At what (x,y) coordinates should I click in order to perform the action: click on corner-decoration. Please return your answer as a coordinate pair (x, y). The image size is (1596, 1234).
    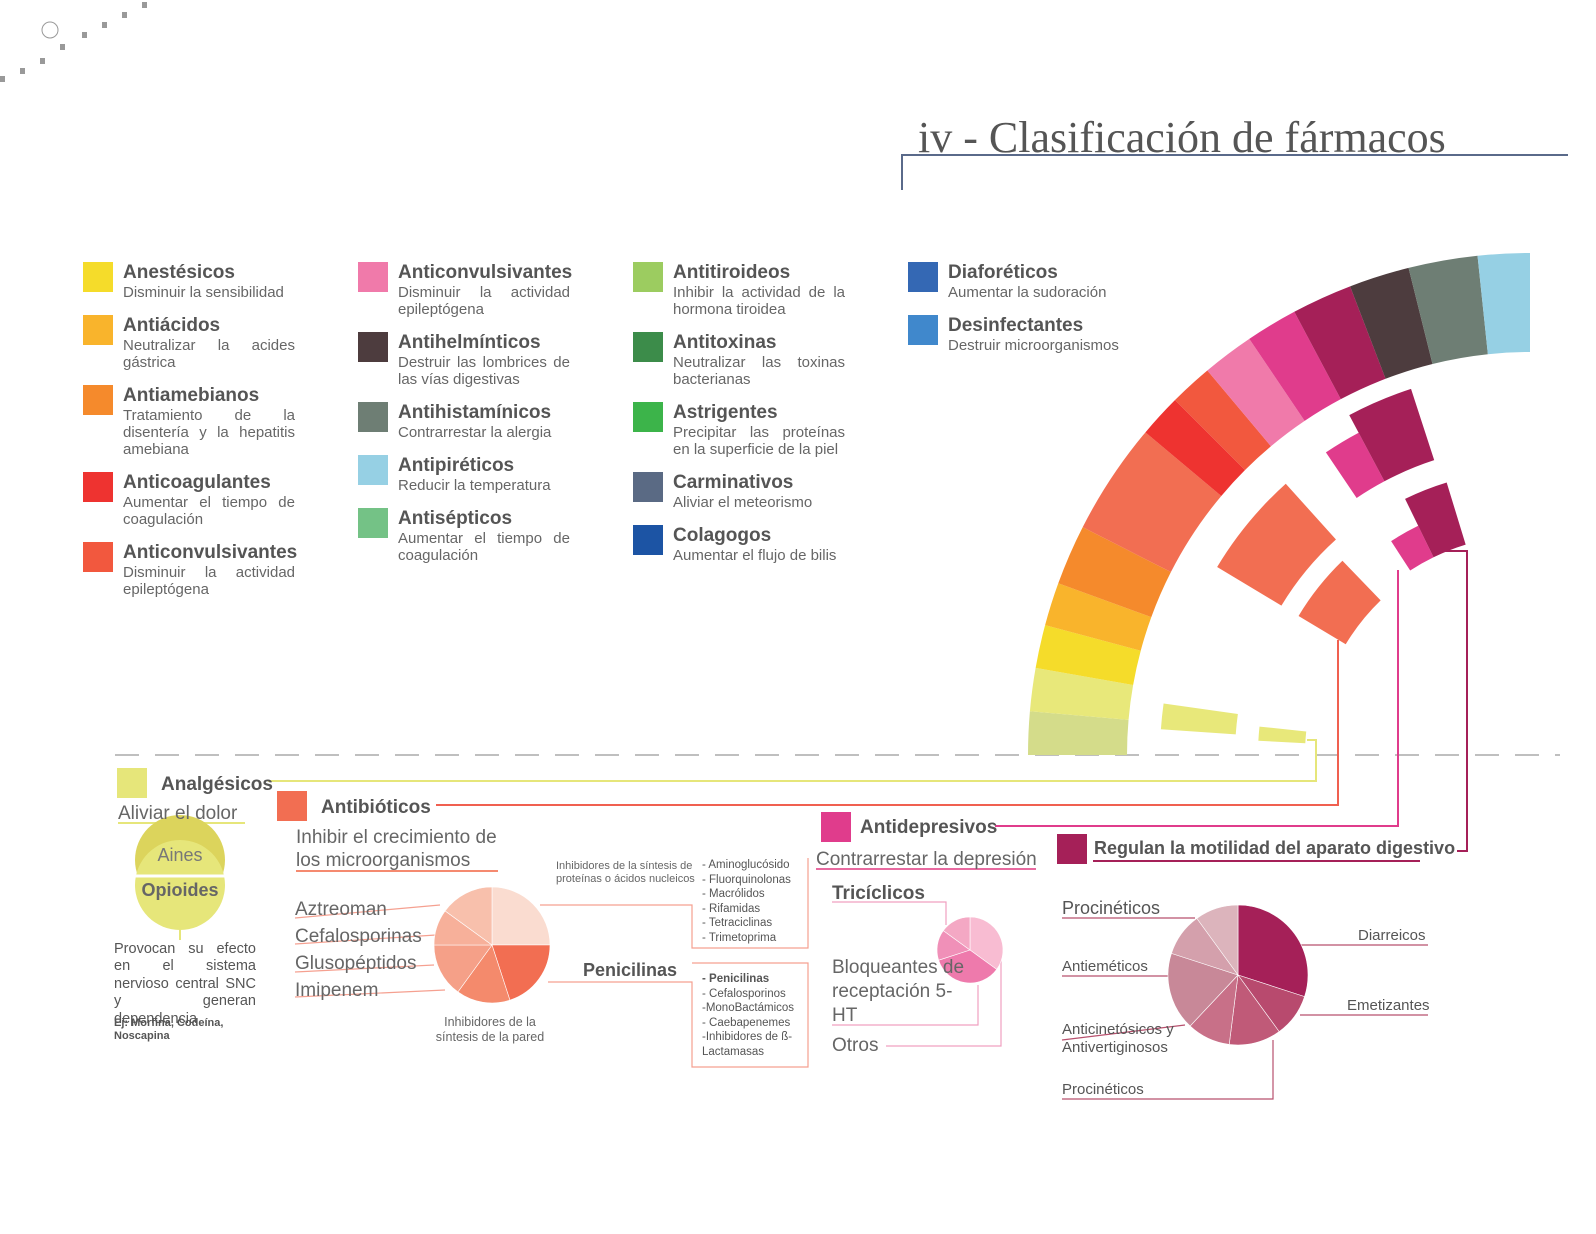
    Looking at the image, I should click on (73, 42).